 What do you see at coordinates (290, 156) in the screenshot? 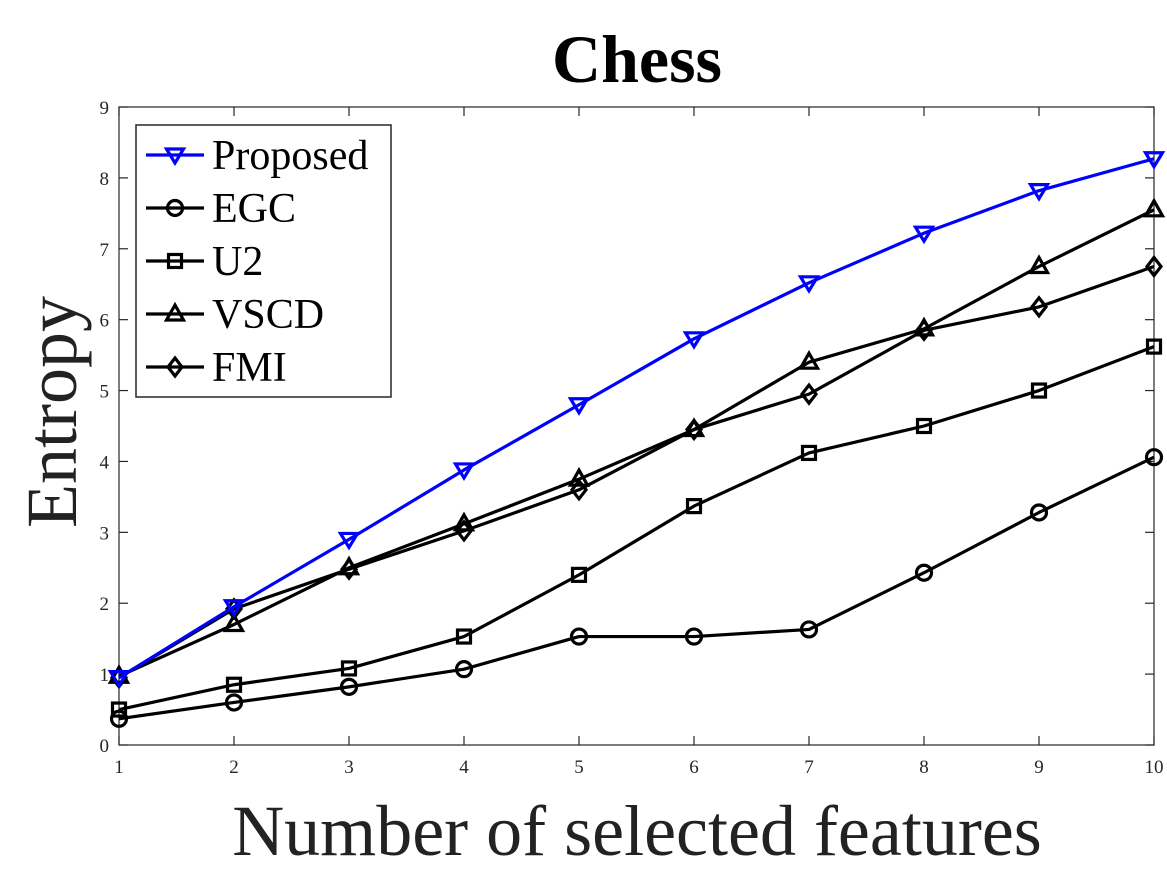
I see `legend-label: Proposed` at bounding box center [290, 156].